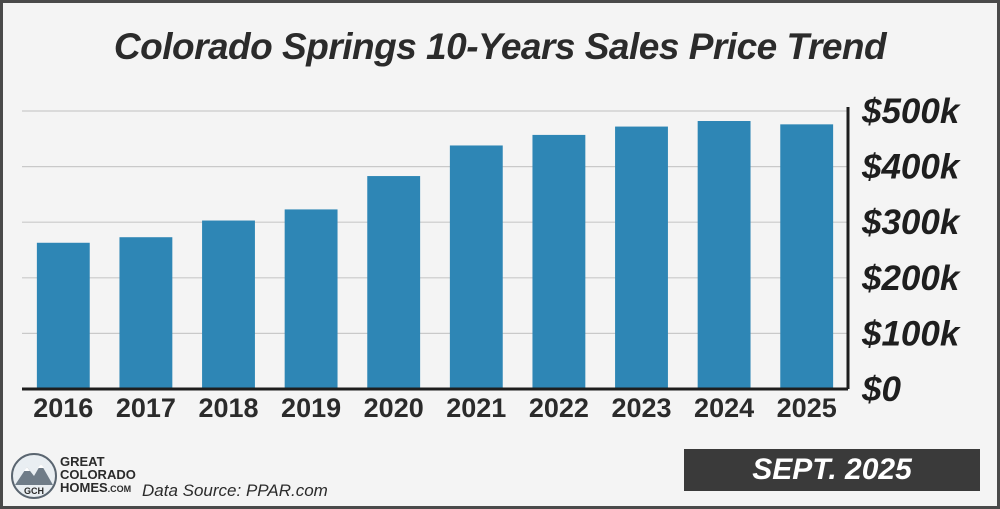 This screenshot has width=1000, height=509. I want to click on y-tick-label: $0, so click(881, 389).